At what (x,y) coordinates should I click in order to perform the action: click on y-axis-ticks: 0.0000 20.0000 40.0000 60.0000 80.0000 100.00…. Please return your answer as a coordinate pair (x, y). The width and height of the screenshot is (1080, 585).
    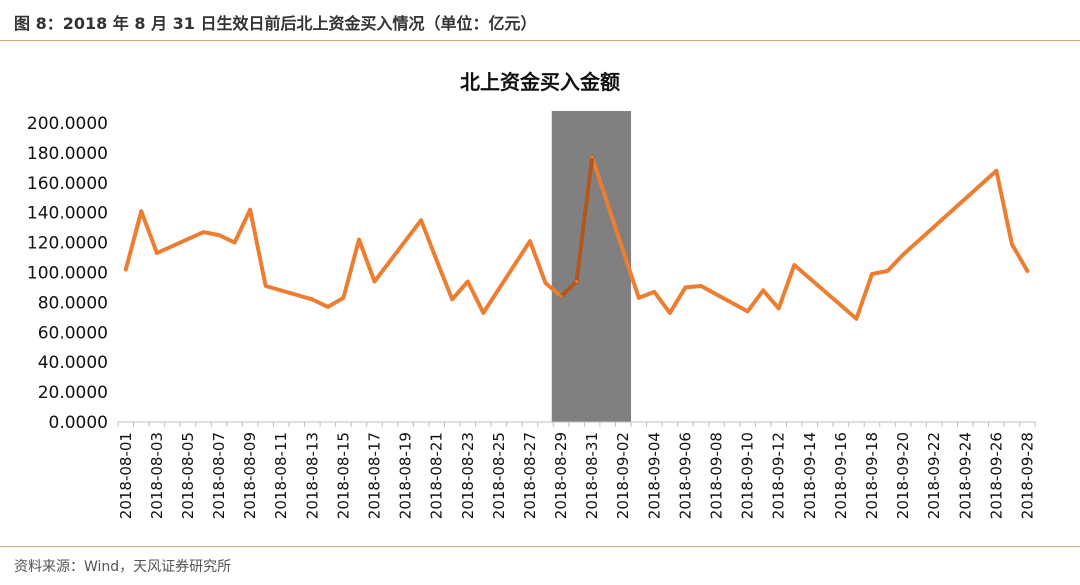
    Looking at the image, I should click on (67, 273).